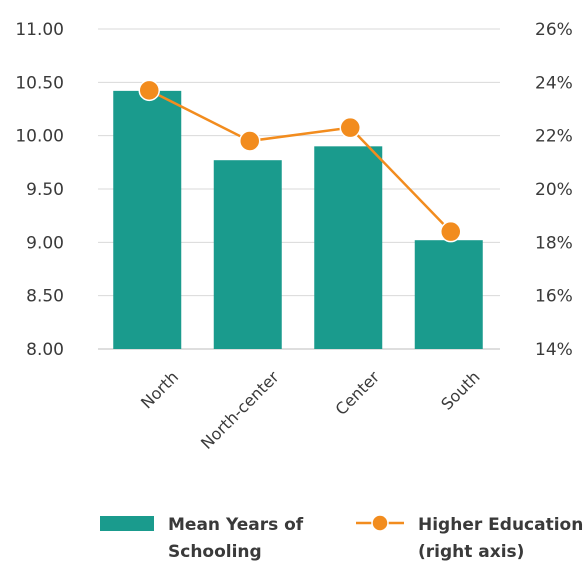  I want to click on line-series, so click(300, 161).